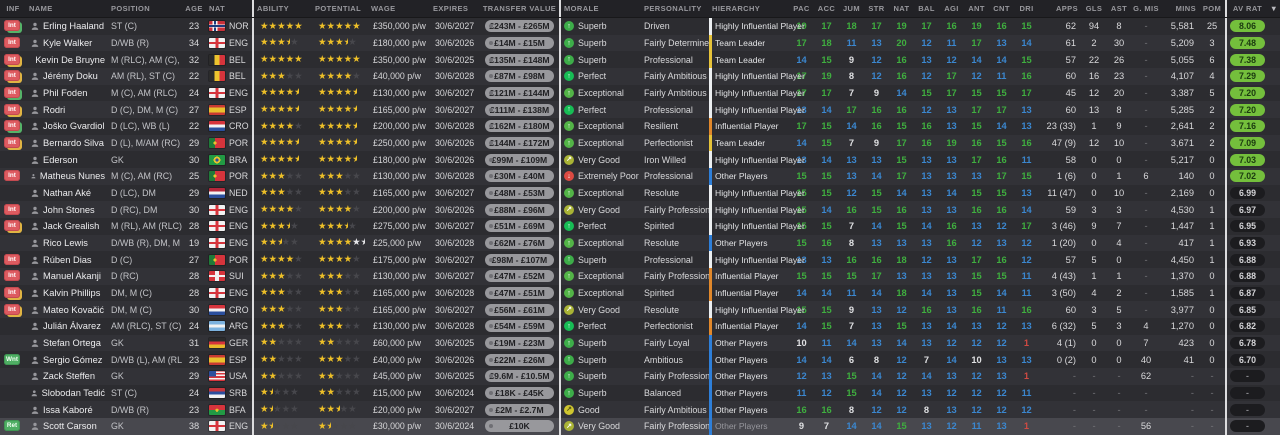 The image size is (1280, 435). Describe the element at coordinates (13, 94) in the screenshot. I see `inf-badge: Int` at that location.